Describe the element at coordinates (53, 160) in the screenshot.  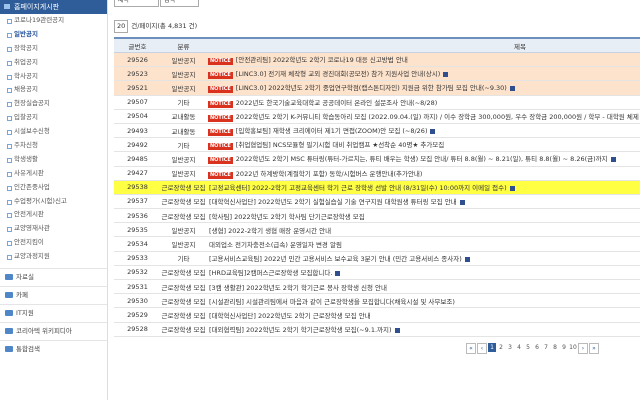
I see `sidebar-item: 학생생활` at that location.